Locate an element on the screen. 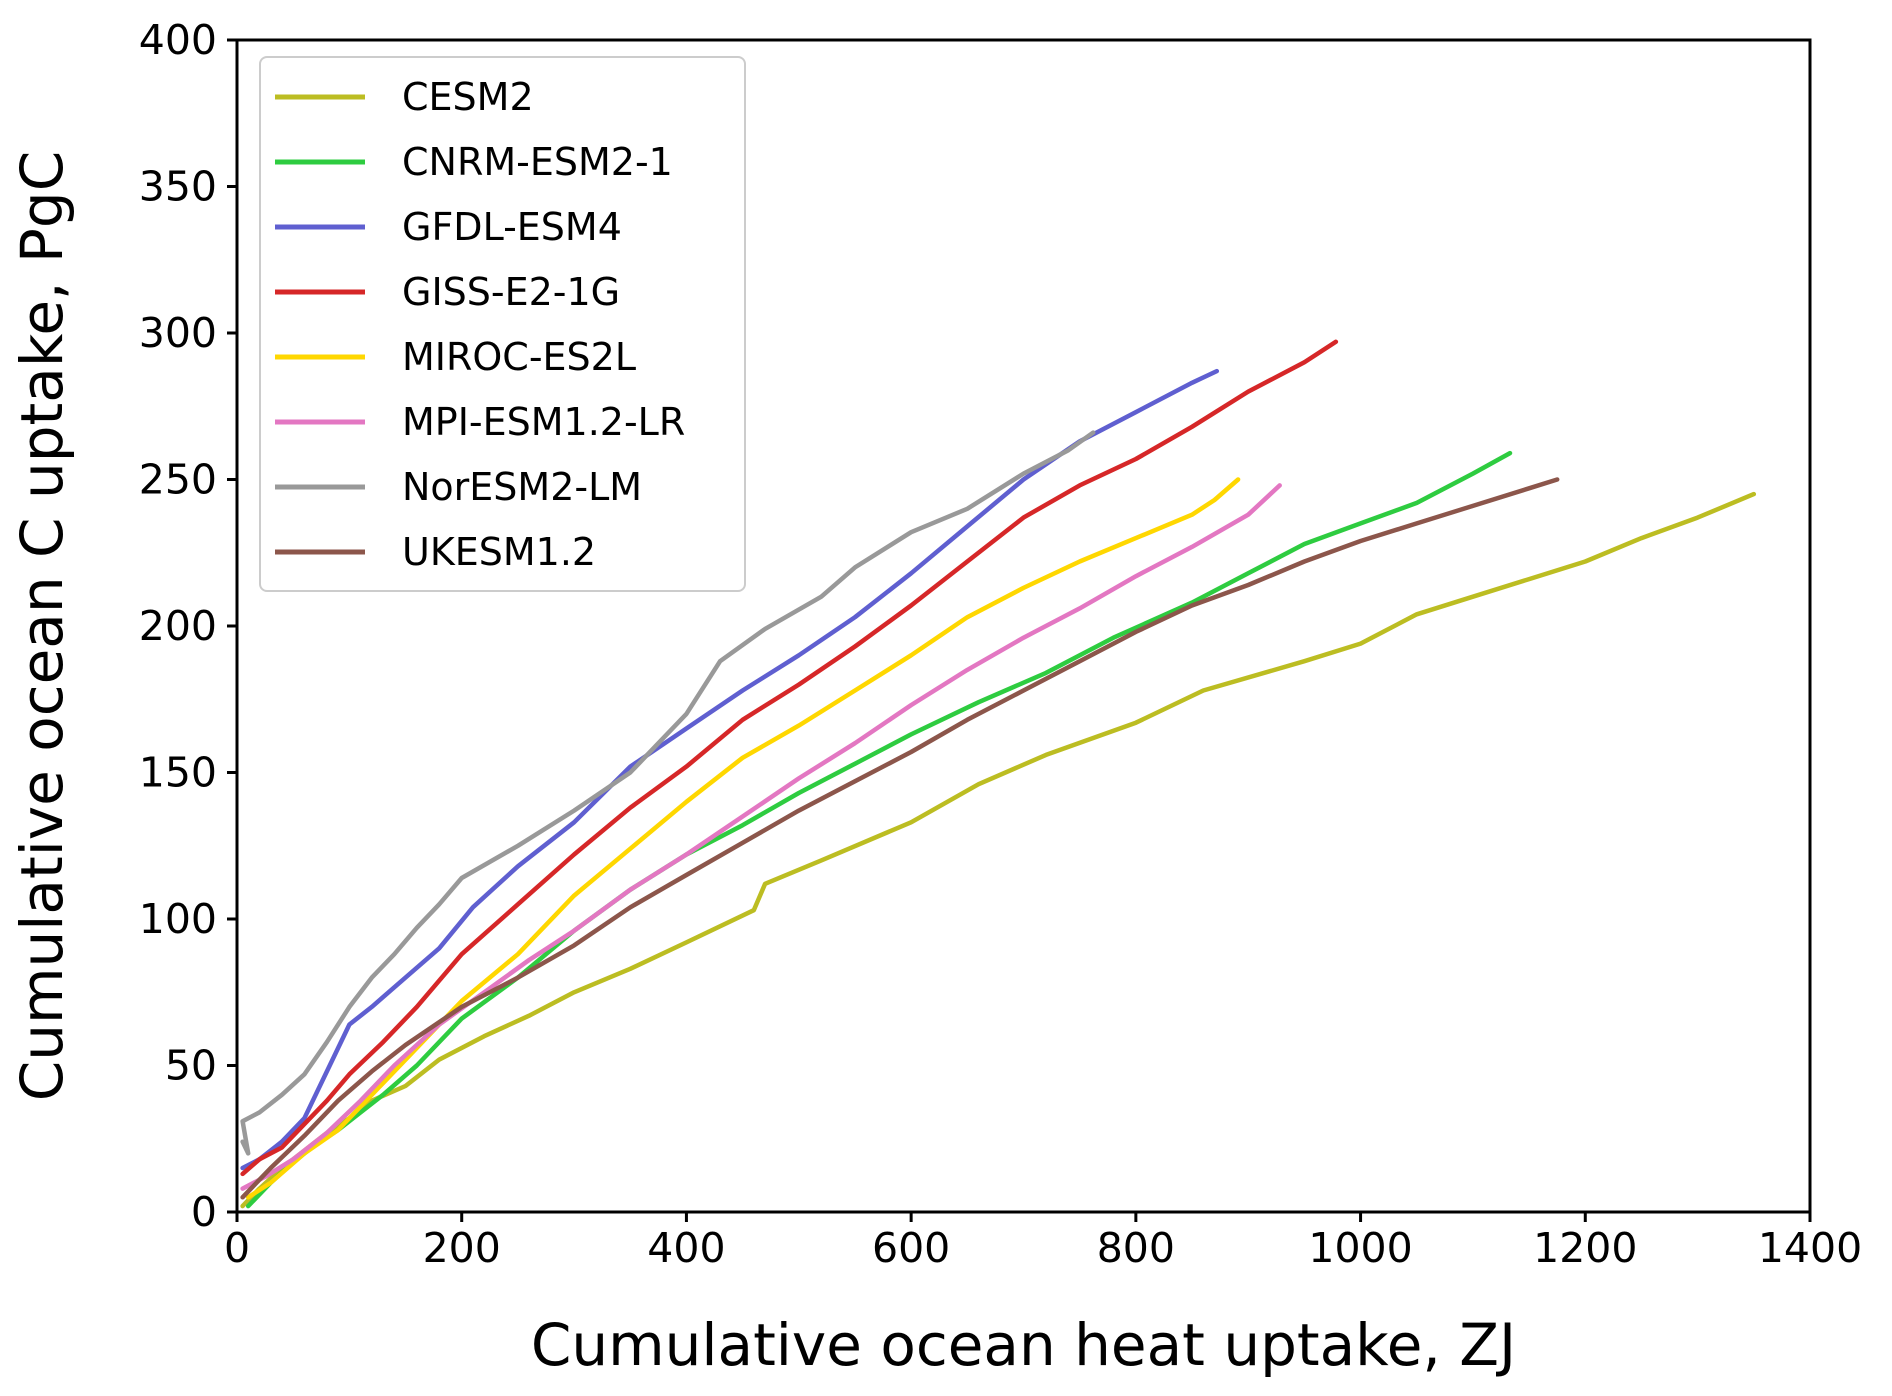 This screenshot has width=1892, height=1396. y-tick-label: 400 is located at coordinates (178, 40).